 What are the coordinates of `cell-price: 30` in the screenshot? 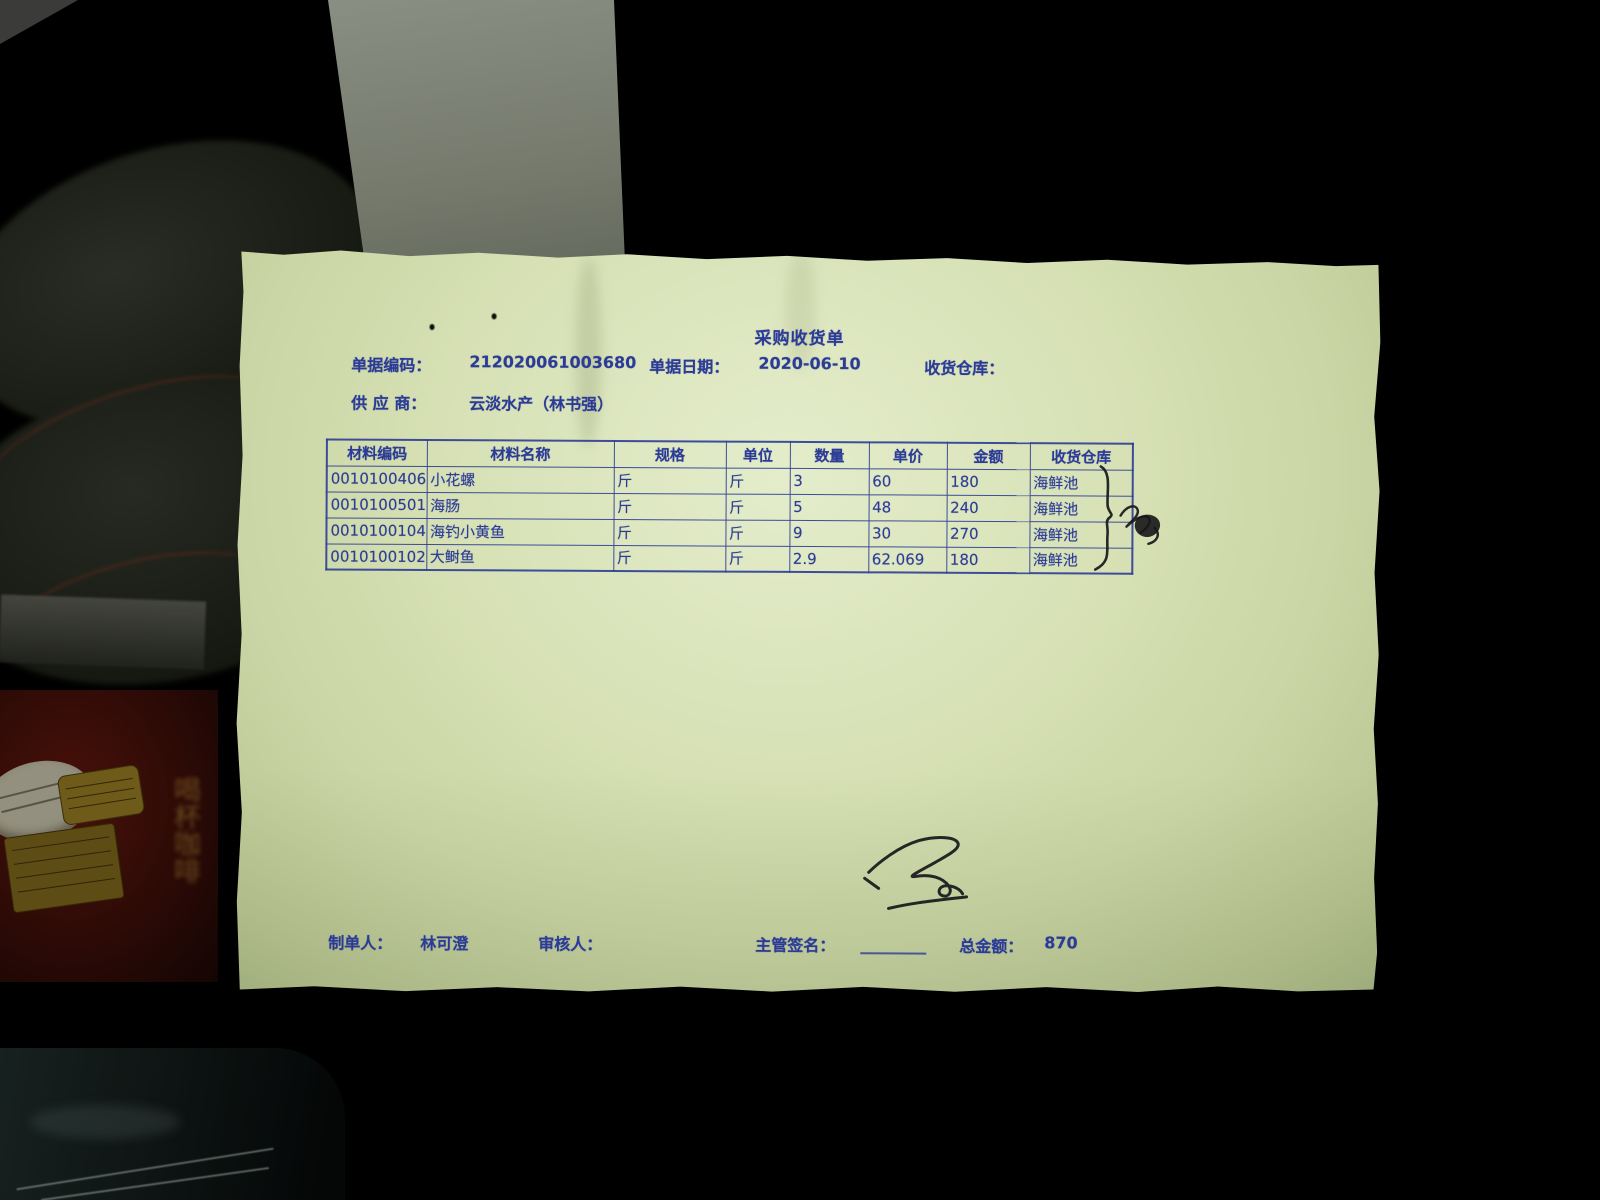 It's located at (907, 533).